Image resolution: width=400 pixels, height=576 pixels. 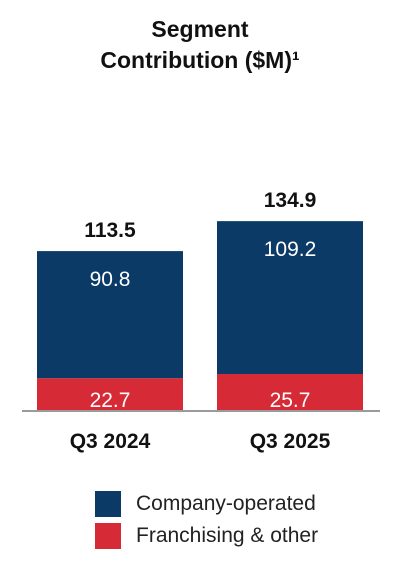 I want to click on legend-item-company-operated: Company-operated, so click(x=206, y=504).